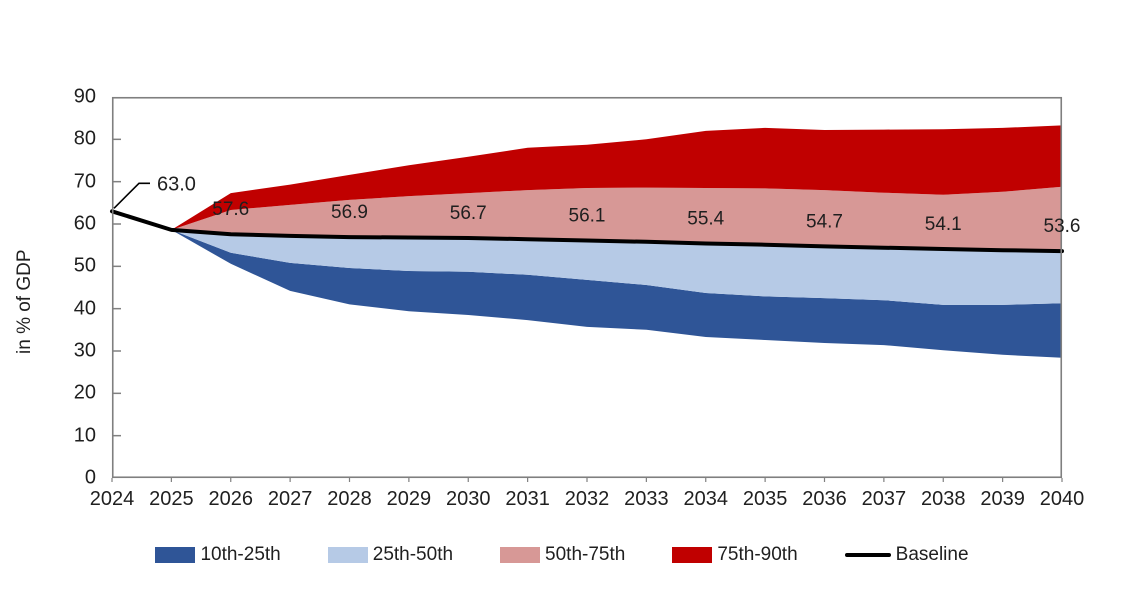 This screenshot has height=597, width=1124. I want to click on legend-label: 50th-75th, so click(585, 554).